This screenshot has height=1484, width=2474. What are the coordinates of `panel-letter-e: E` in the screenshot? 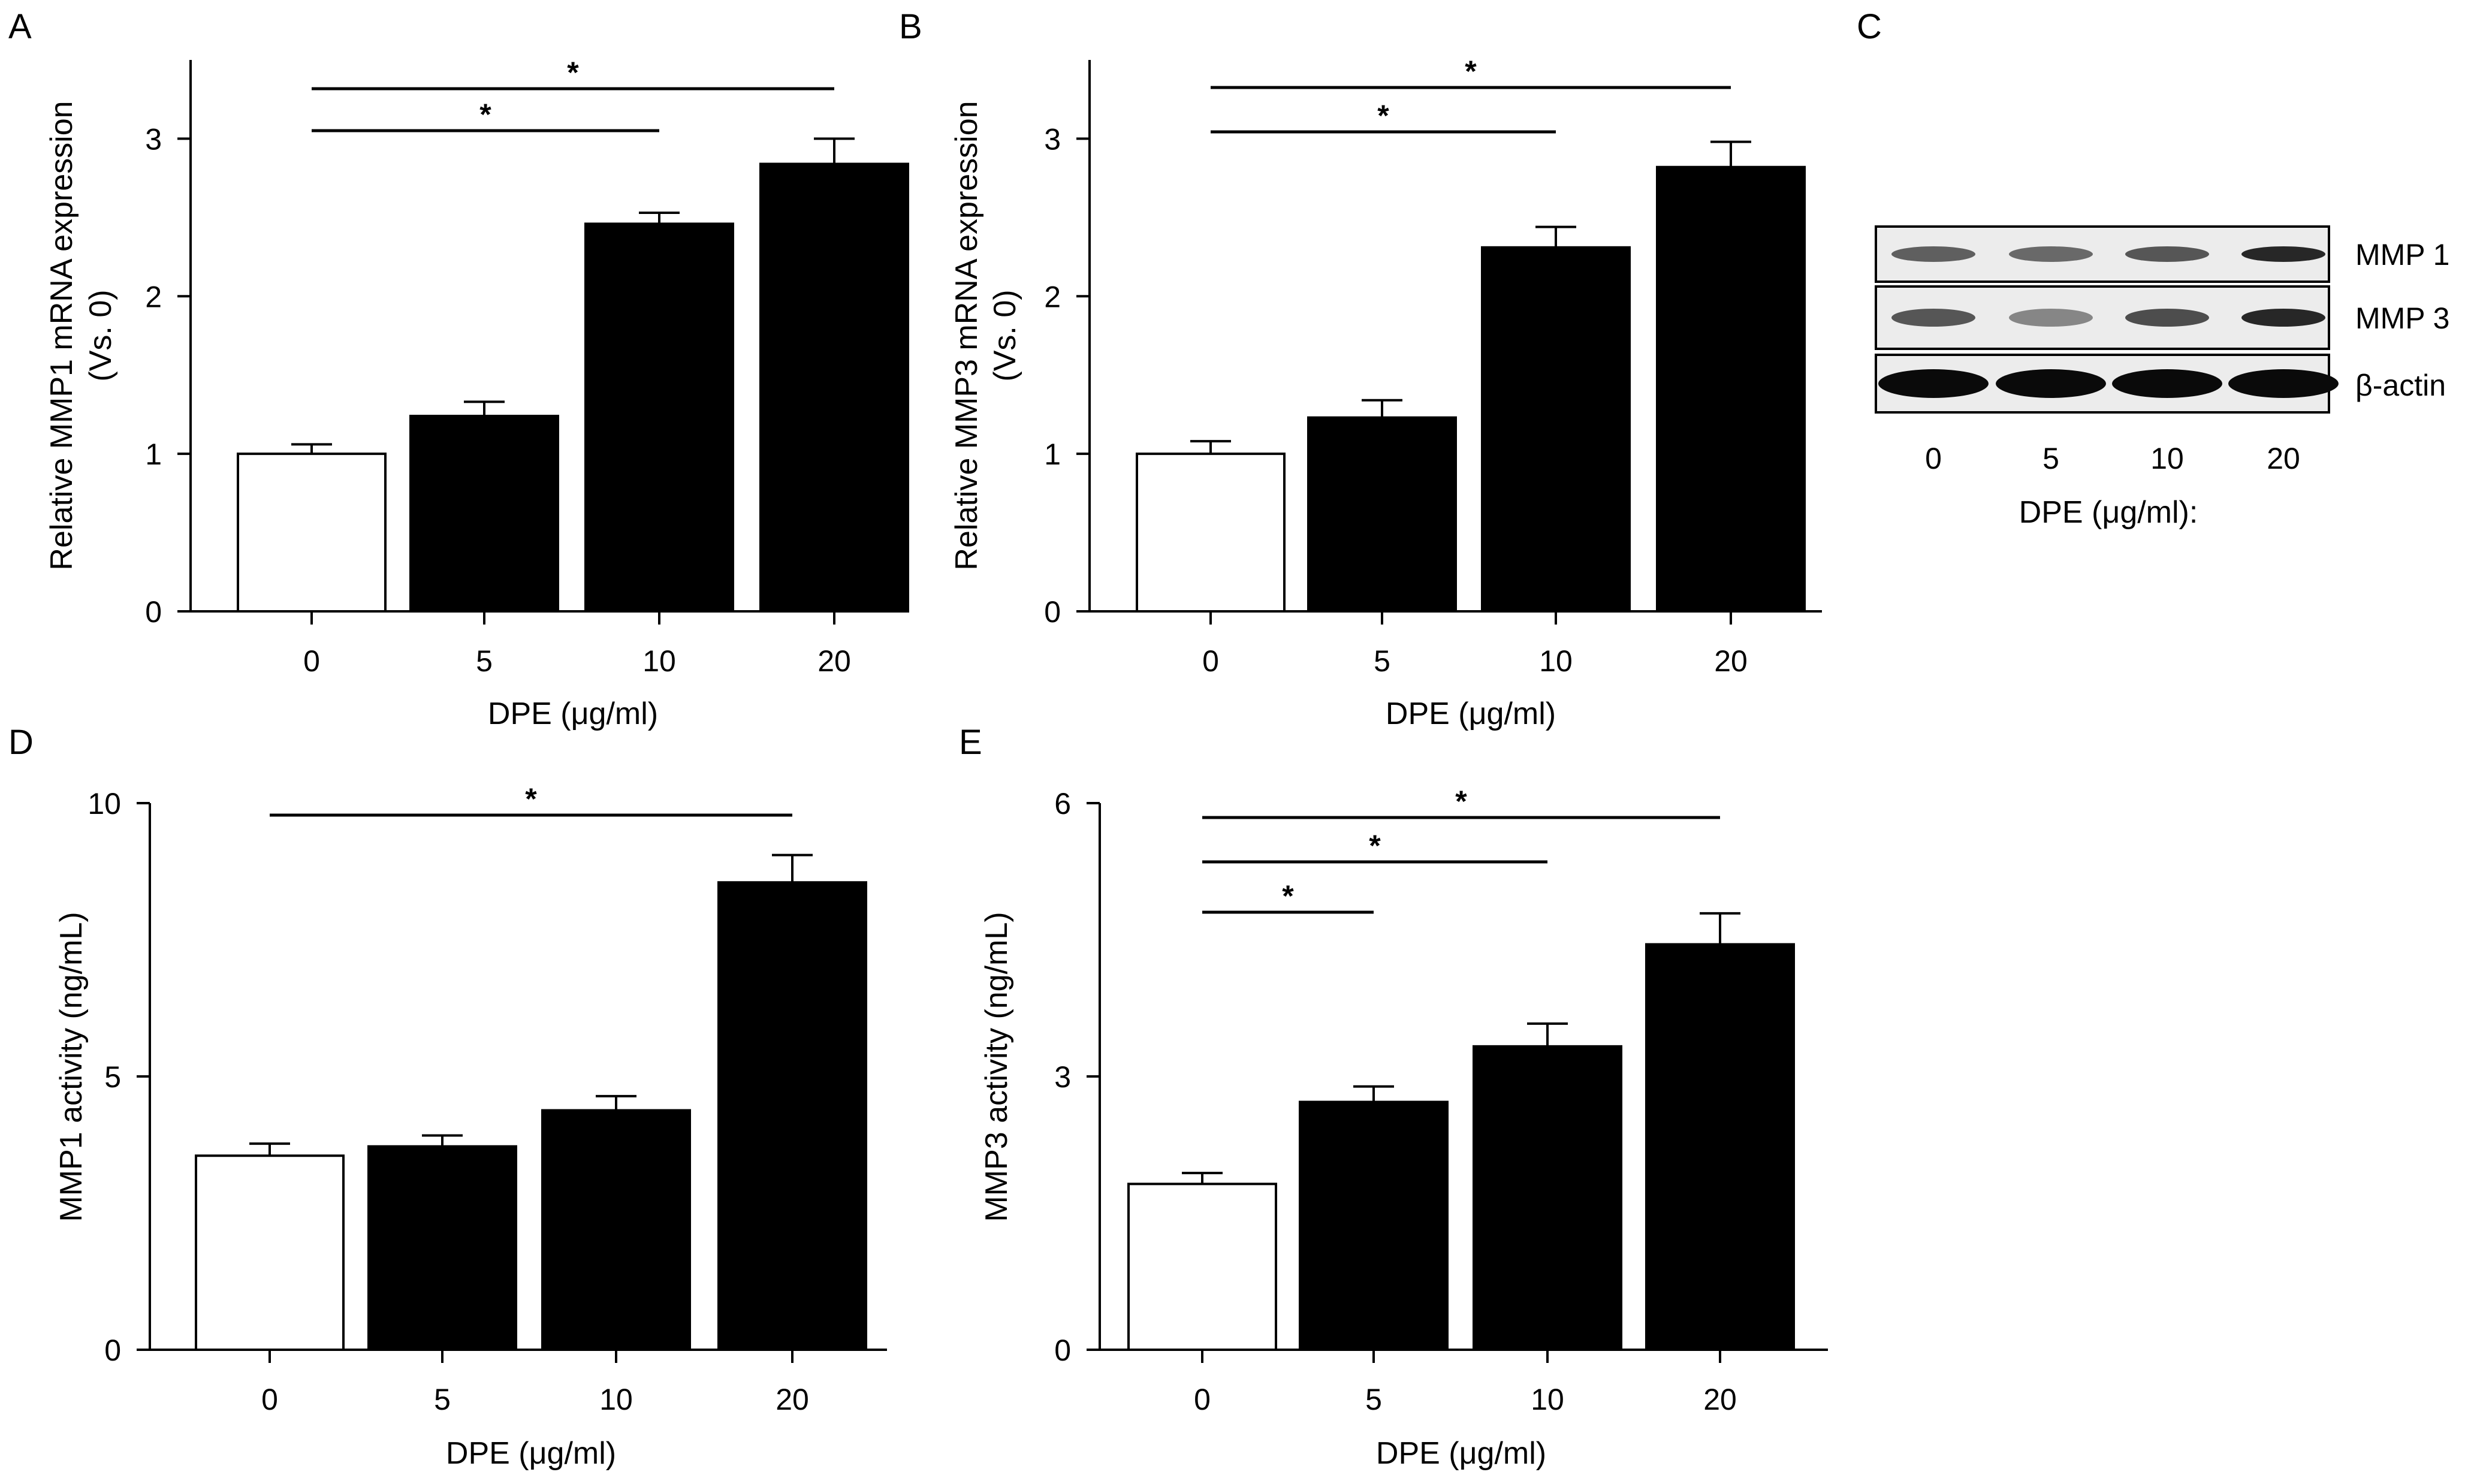 It's located at (970, 742).